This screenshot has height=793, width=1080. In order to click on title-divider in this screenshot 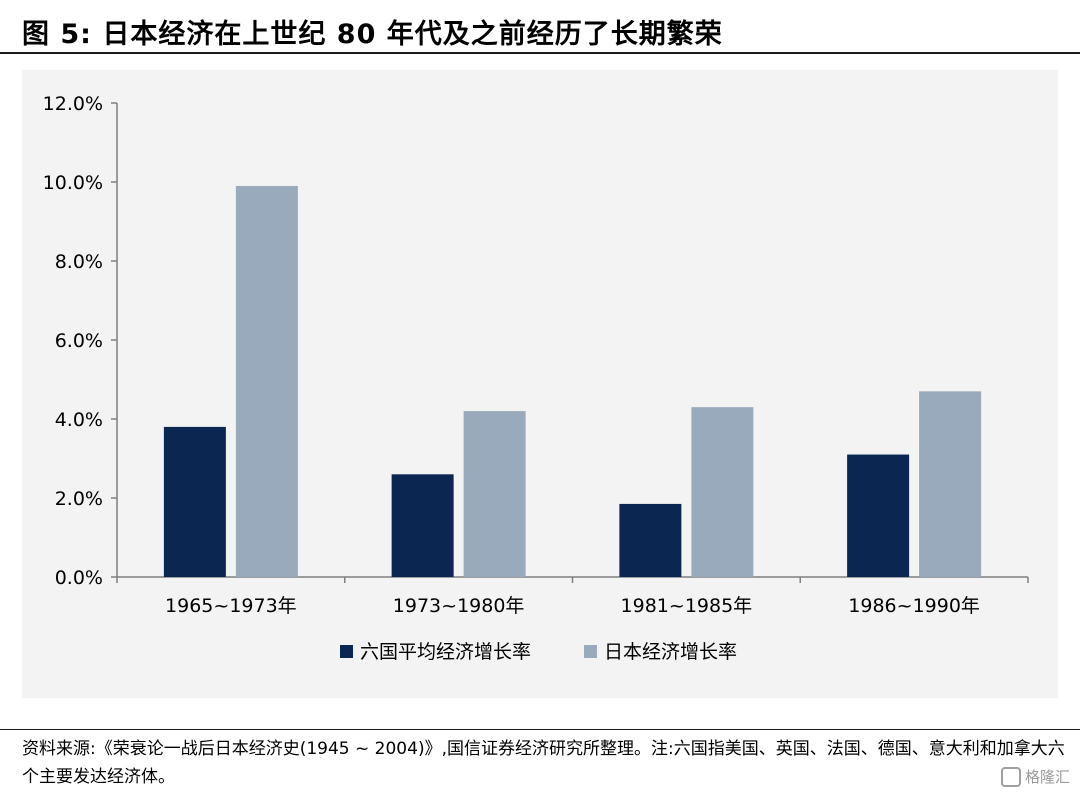, I will do `click(540, 53)`.